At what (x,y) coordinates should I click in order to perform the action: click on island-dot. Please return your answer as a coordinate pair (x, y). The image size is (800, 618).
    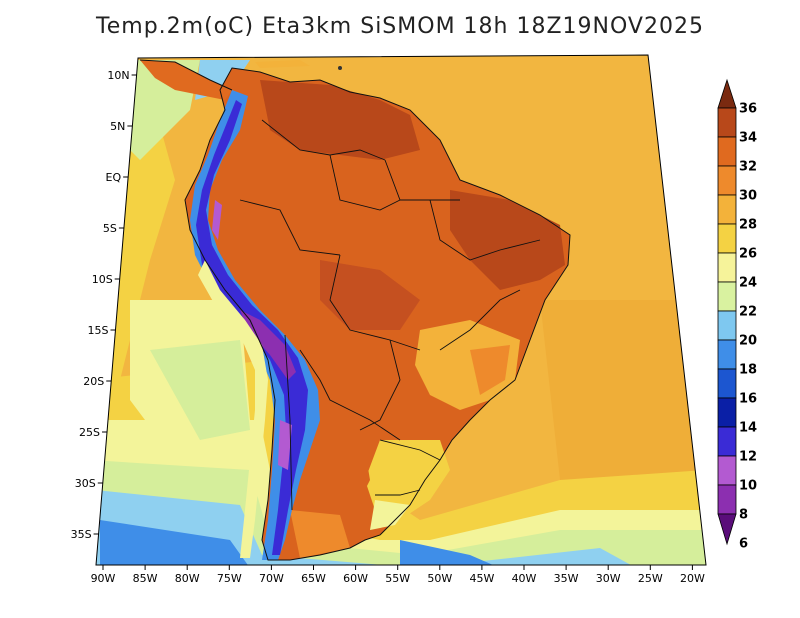
    Looking at the image, I should click on (340, 68).